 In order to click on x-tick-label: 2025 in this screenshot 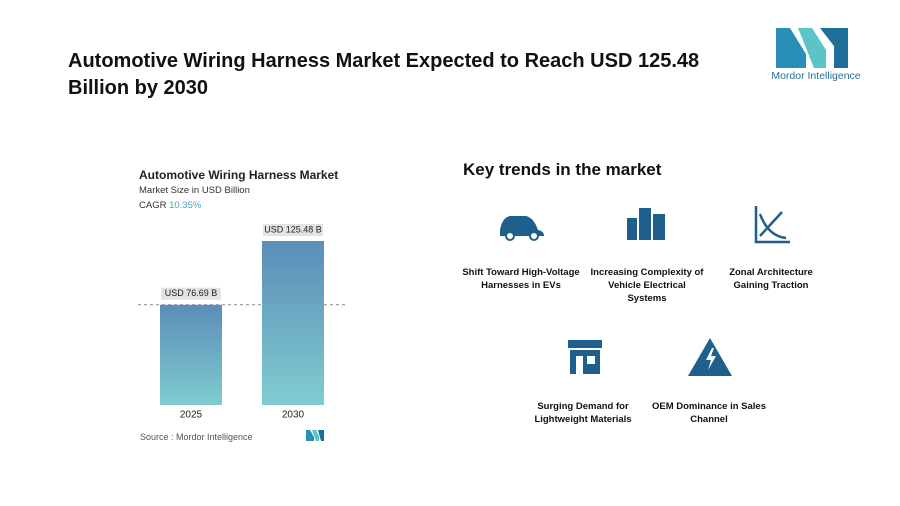, I will do `click(191, 415)`.